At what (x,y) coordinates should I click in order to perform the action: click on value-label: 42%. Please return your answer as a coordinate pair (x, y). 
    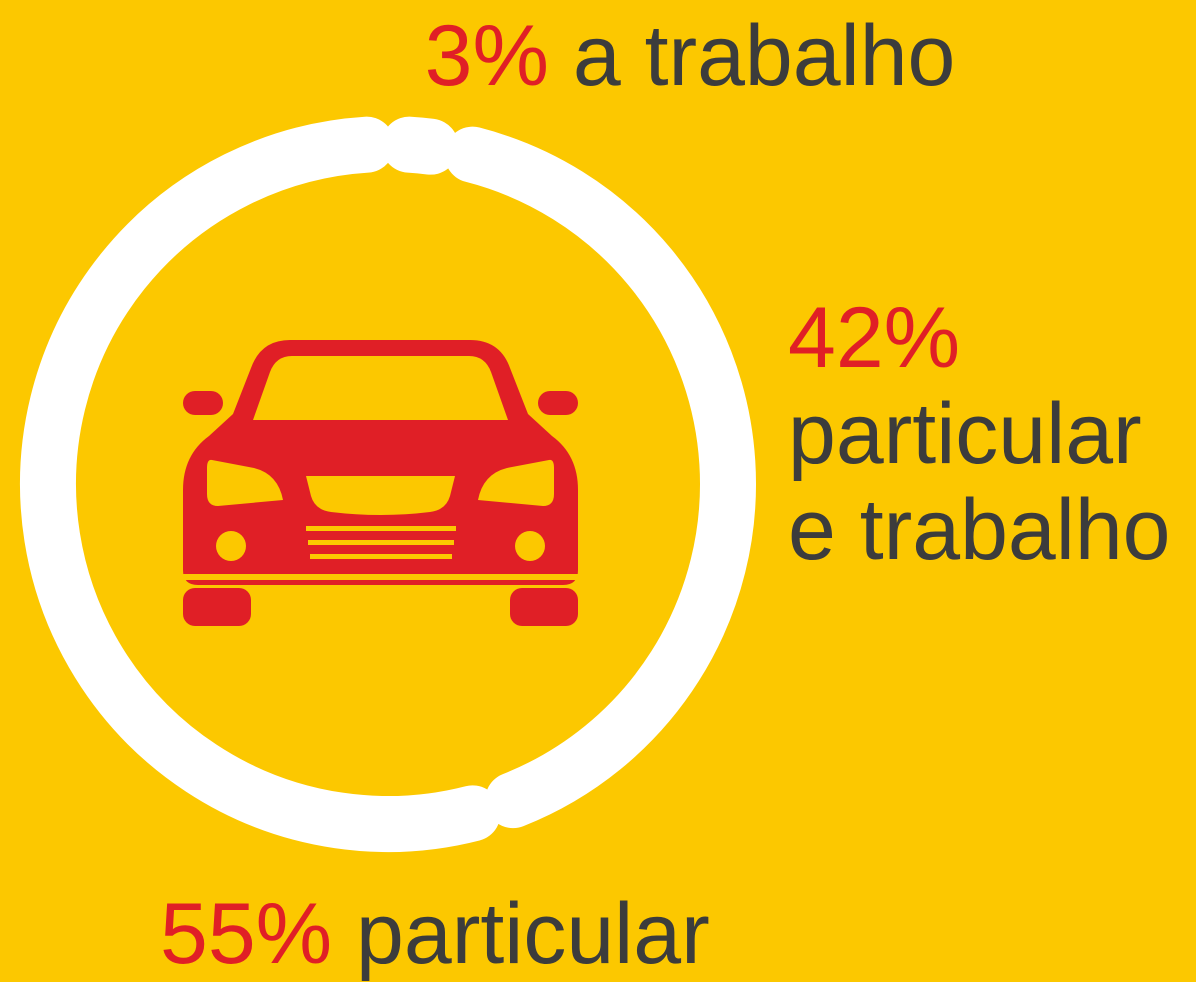
    Looking at the image, I should click on (874, 338).